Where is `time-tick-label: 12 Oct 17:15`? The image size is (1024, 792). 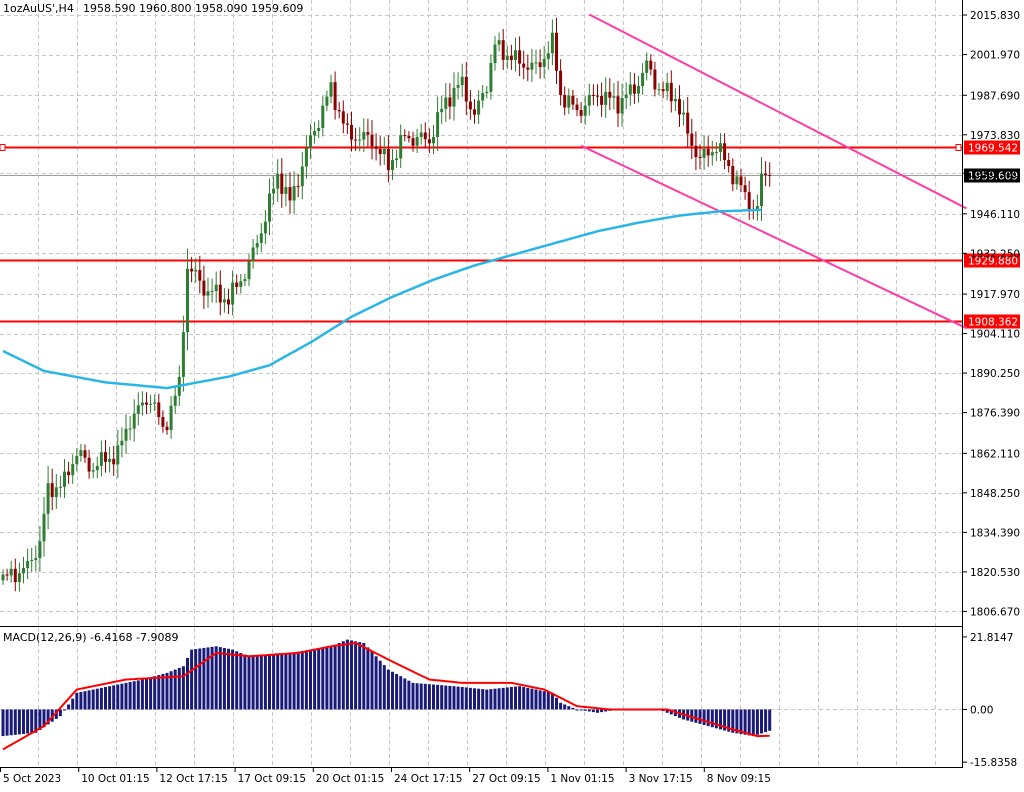 time-tick-label: 12 Oct 17:15 is located at coordinates (193, 779).